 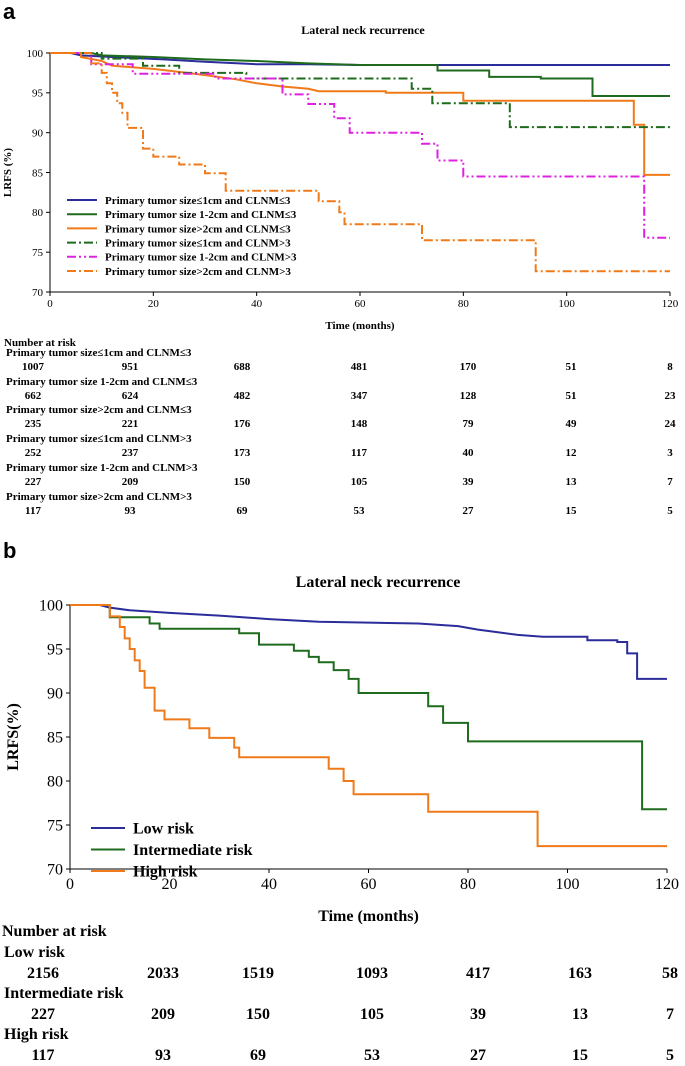 What do you see at coordinates (99, 439) in the screenshot?
I see `risk-group-label: Primary tumor size≤1cm and CLNM>3` at bounding box center [99, 439].